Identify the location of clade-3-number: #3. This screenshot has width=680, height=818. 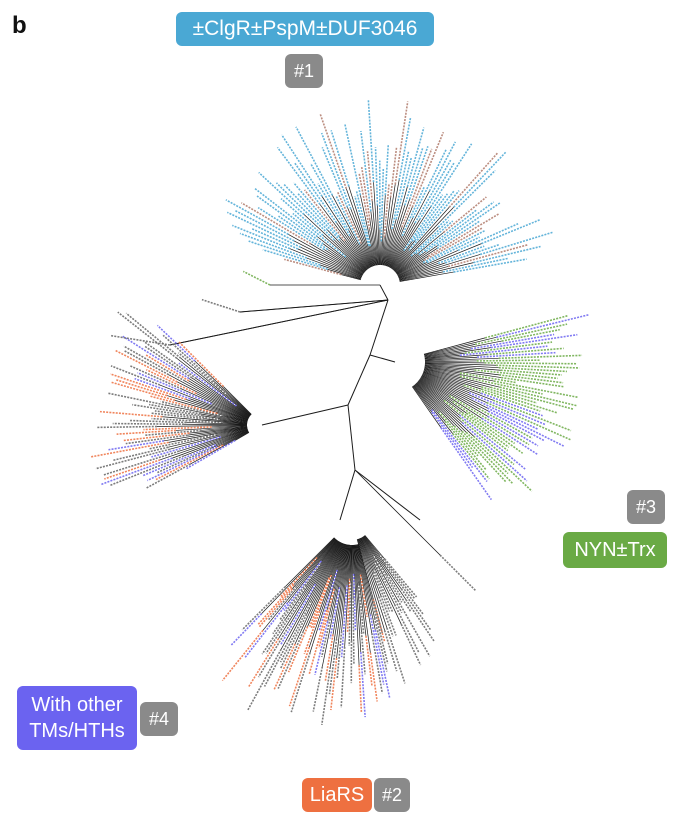
(646, 507).